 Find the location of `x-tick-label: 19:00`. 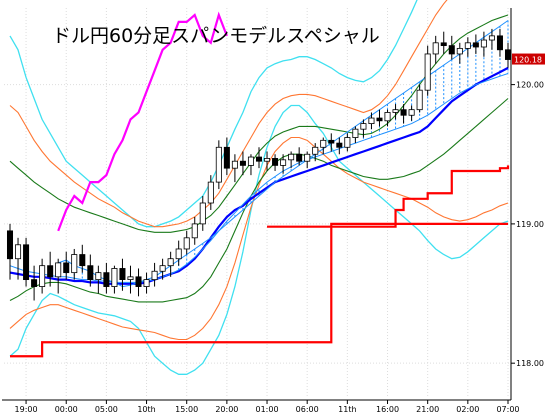

x-tick-label: 19:00 is located at coordinates (26, 409).